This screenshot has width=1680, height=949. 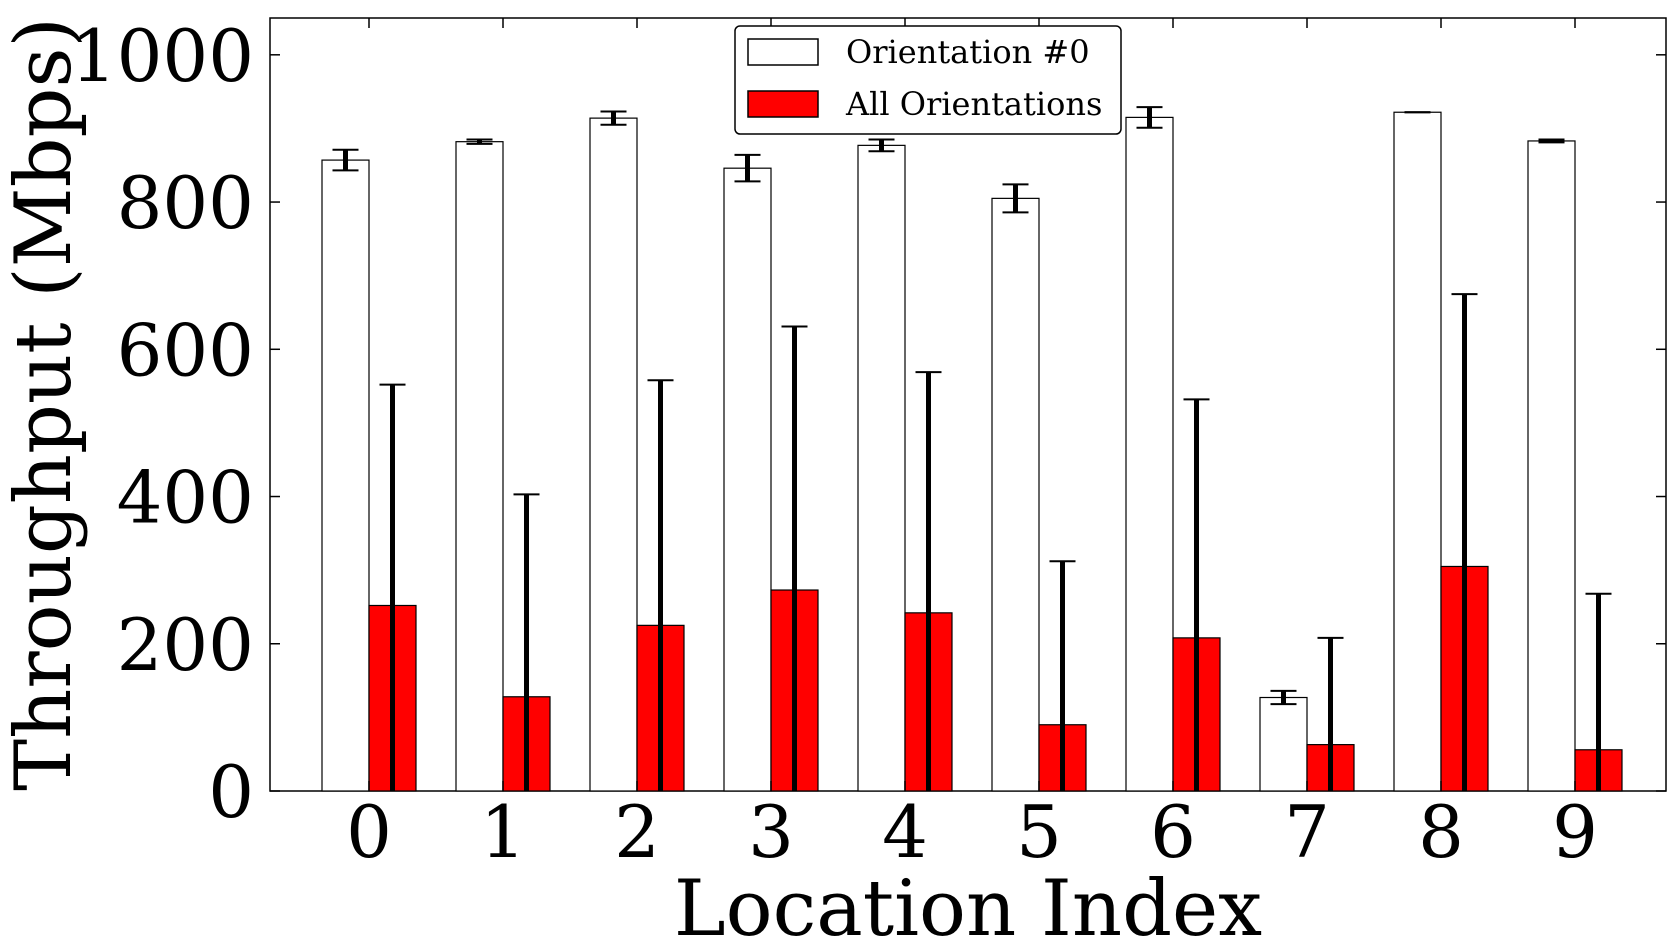 What do you see at coordinates (637, 832) in the screenshot?
I see `x-tick-label-2: 2` at bounding box center [637, 832].